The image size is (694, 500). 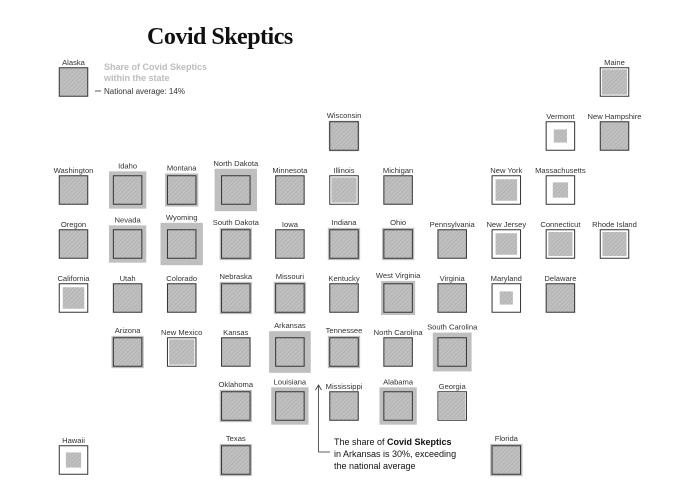 I want to click on national-average-outline-tennessee, so click(x=344, y=352).